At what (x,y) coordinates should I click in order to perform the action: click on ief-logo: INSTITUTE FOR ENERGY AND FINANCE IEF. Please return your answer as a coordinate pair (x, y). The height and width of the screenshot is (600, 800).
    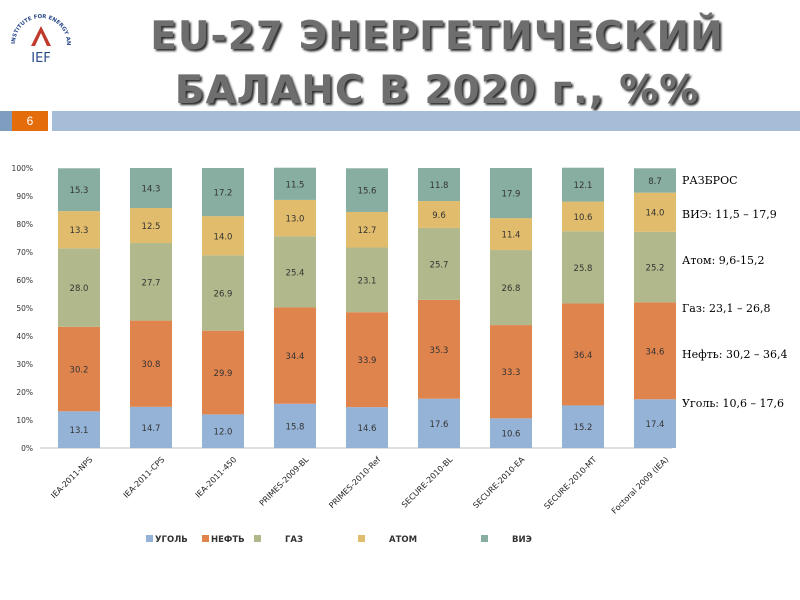
    Looking at the image, I should click on (37, 35).